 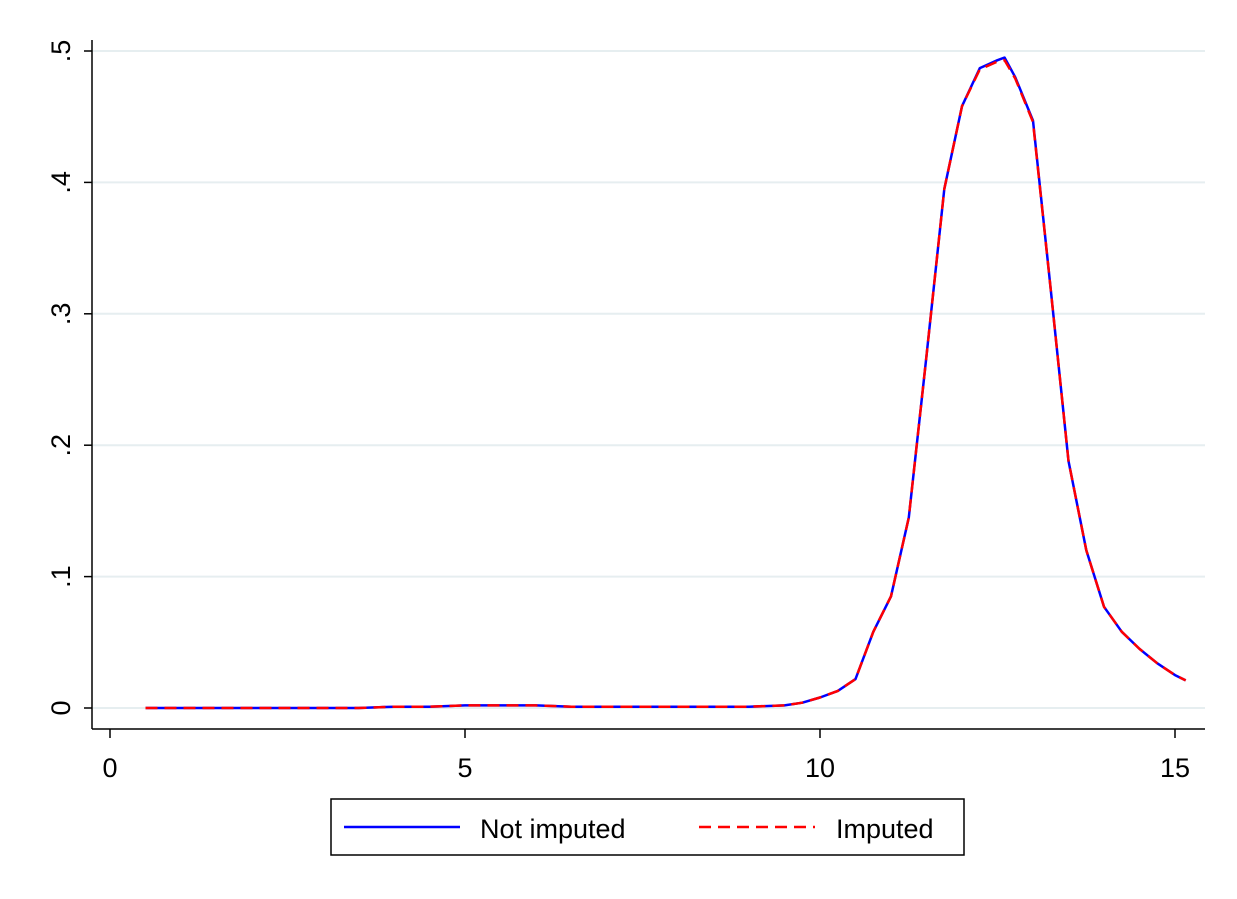 What do you see at coordinates (464, 768) in the screenshot?
I see `x-tick-label: 5` at bounding box center [464, 768].